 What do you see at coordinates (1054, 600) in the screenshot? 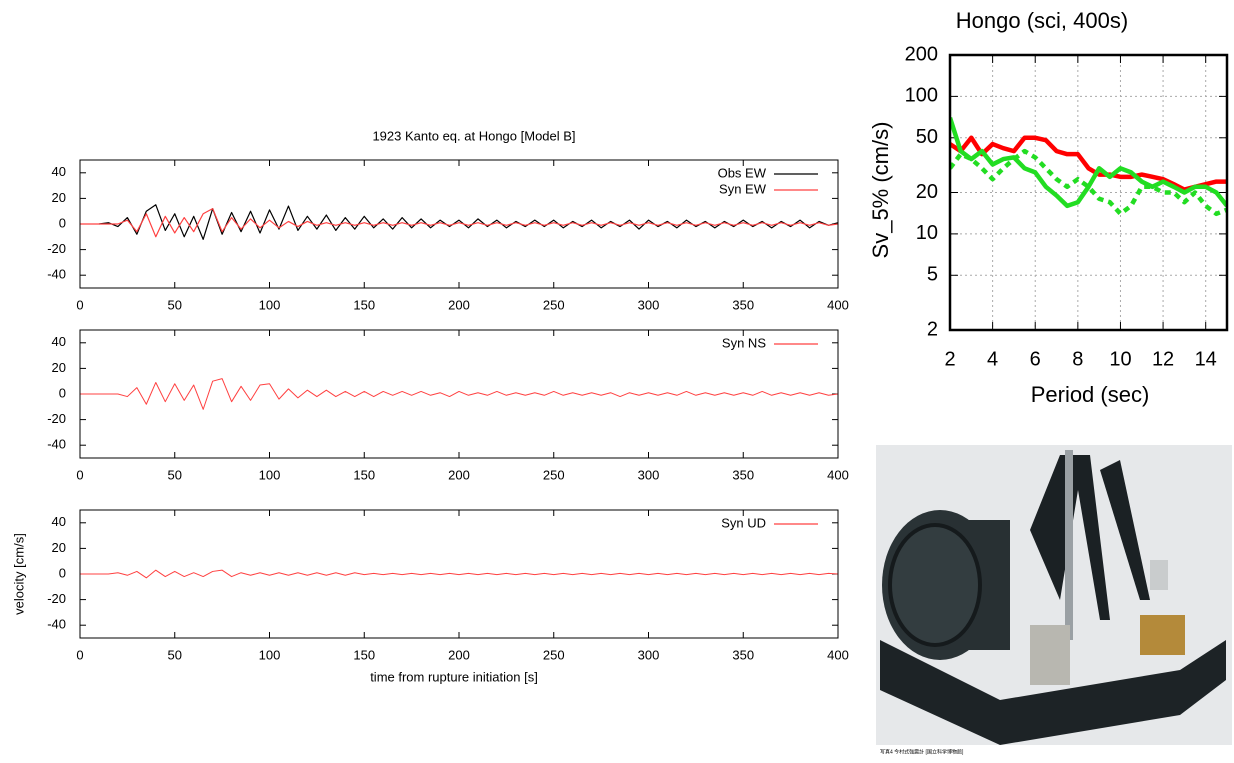
I see `photo: 写真4 今村式強震計 [国立科学博物館]` at bounding box center [1054, 600].